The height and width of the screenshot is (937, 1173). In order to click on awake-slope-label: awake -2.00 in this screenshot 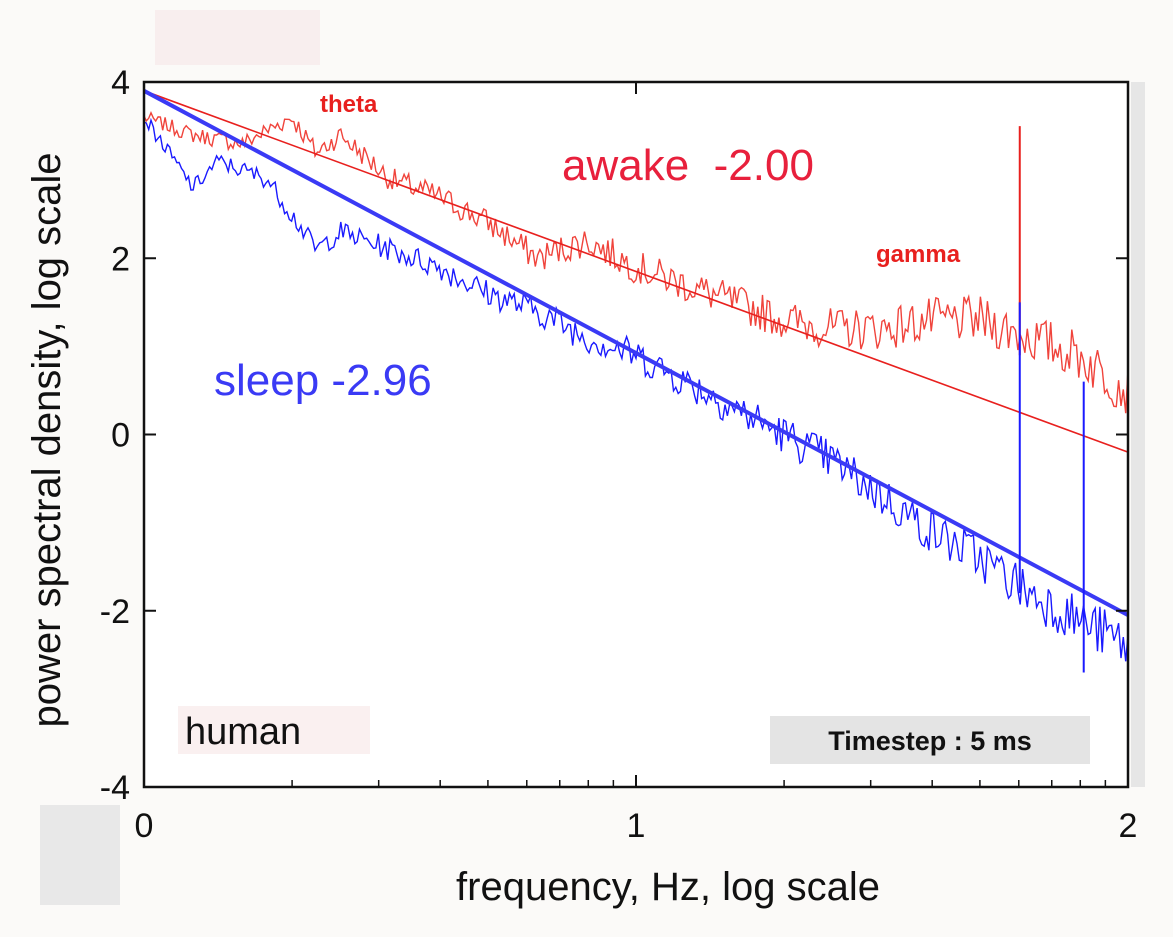, I will do `click(688, 165)`.